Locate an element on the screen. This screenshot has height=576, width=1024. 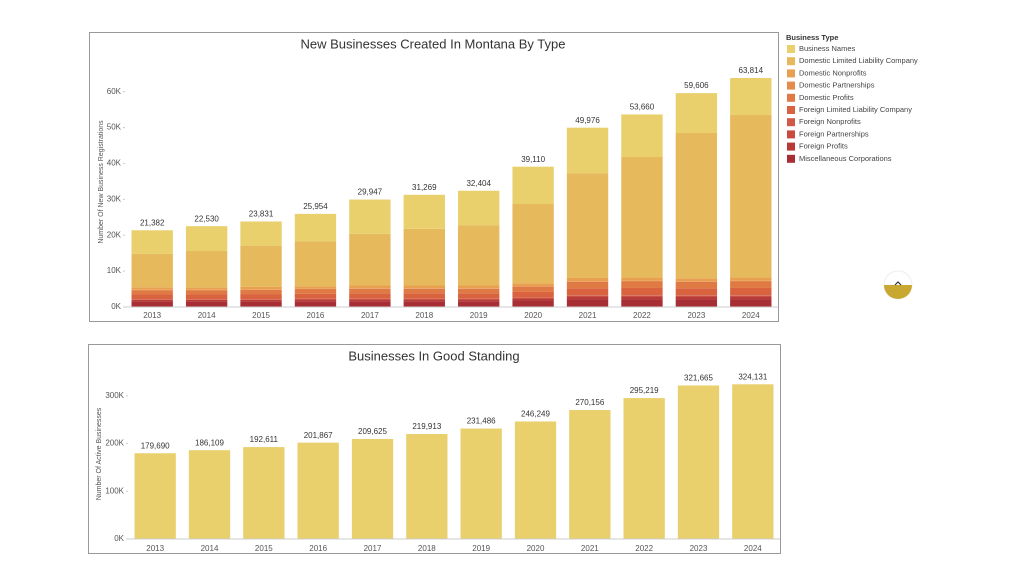
legend-label: Domestic Profits is located at coordinates (826, 97).